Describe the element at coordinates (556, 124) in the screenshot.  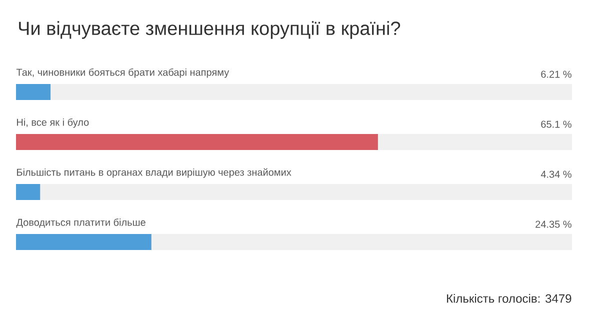
I see `data-label: 65.1 %` at that location.